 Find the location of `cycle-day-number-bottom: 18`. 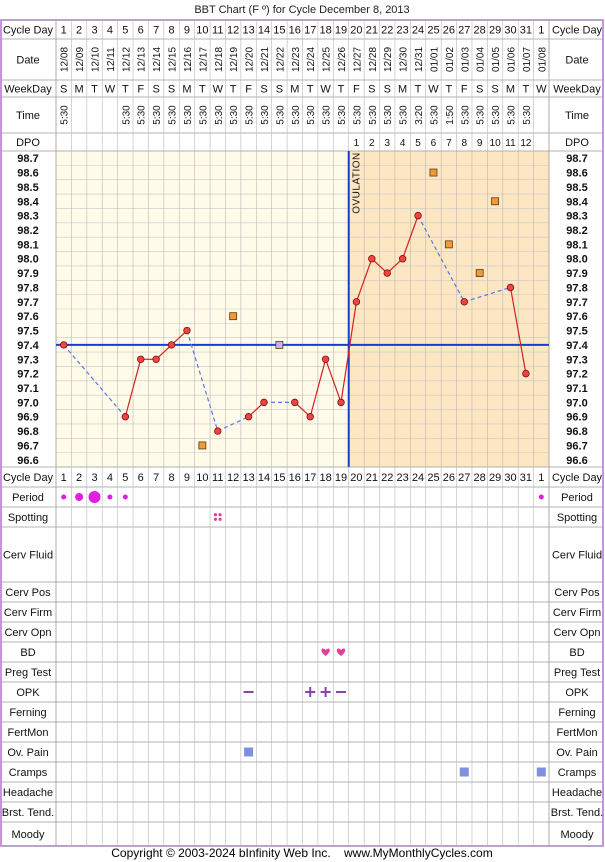

cycle-day-number-bottom: 18 is located at coordinates (325, 478).